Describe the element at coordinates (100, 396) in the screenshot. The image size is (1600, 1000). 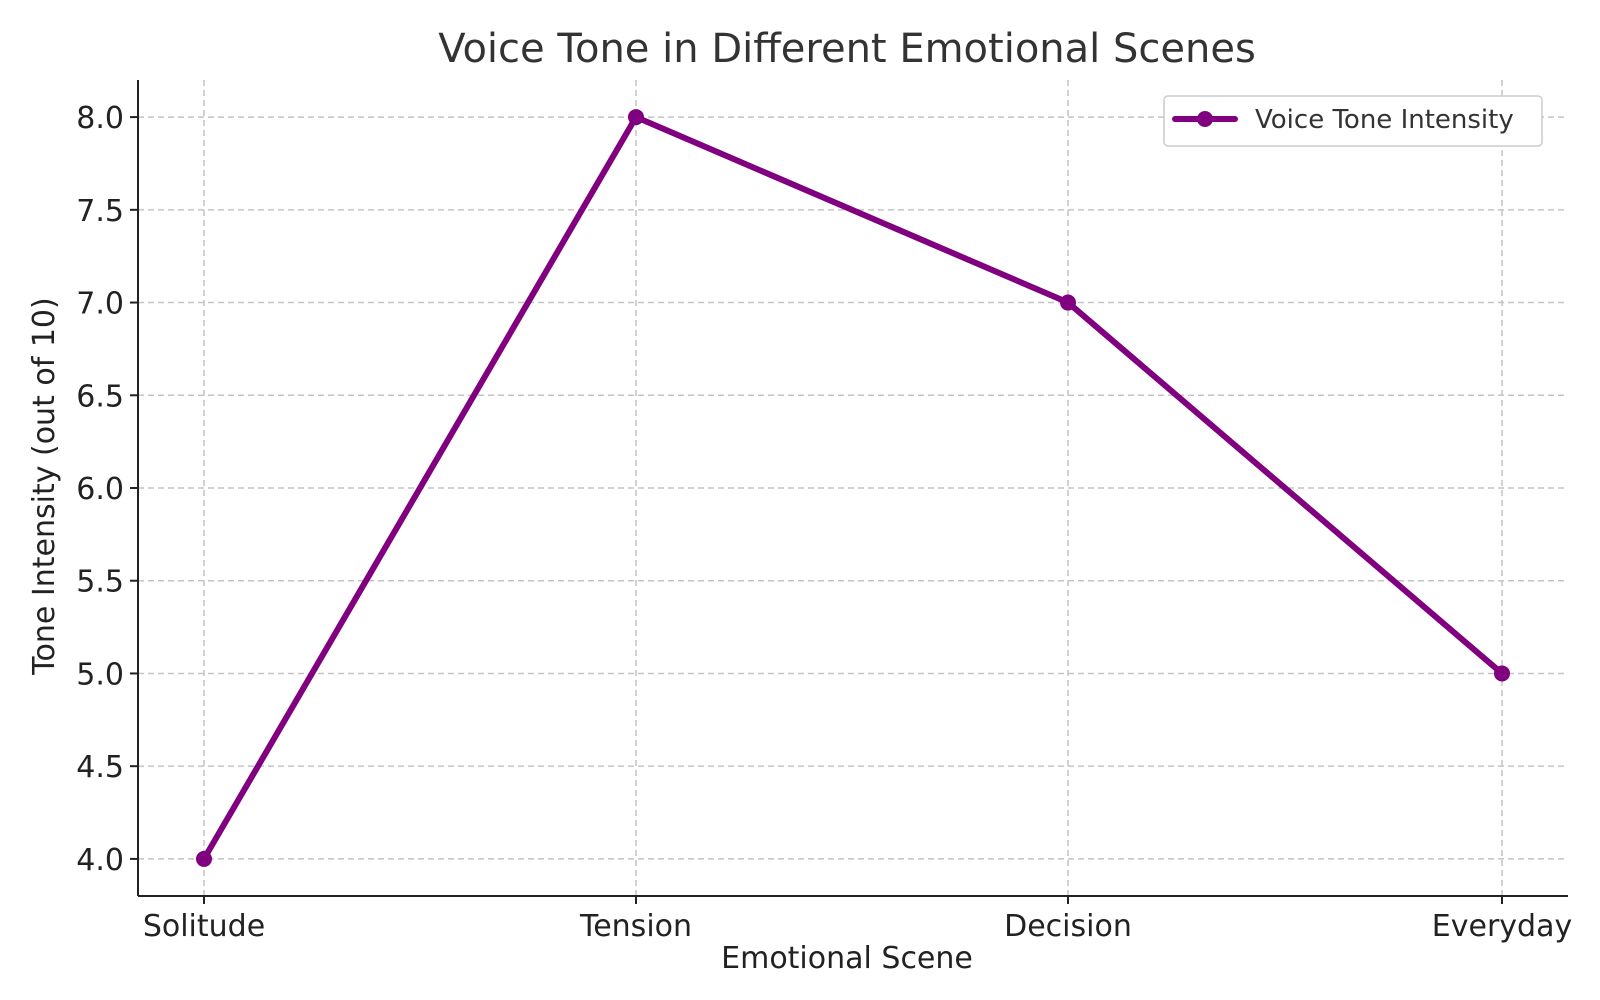
I see `y-tick-label: 6.5` at that location.